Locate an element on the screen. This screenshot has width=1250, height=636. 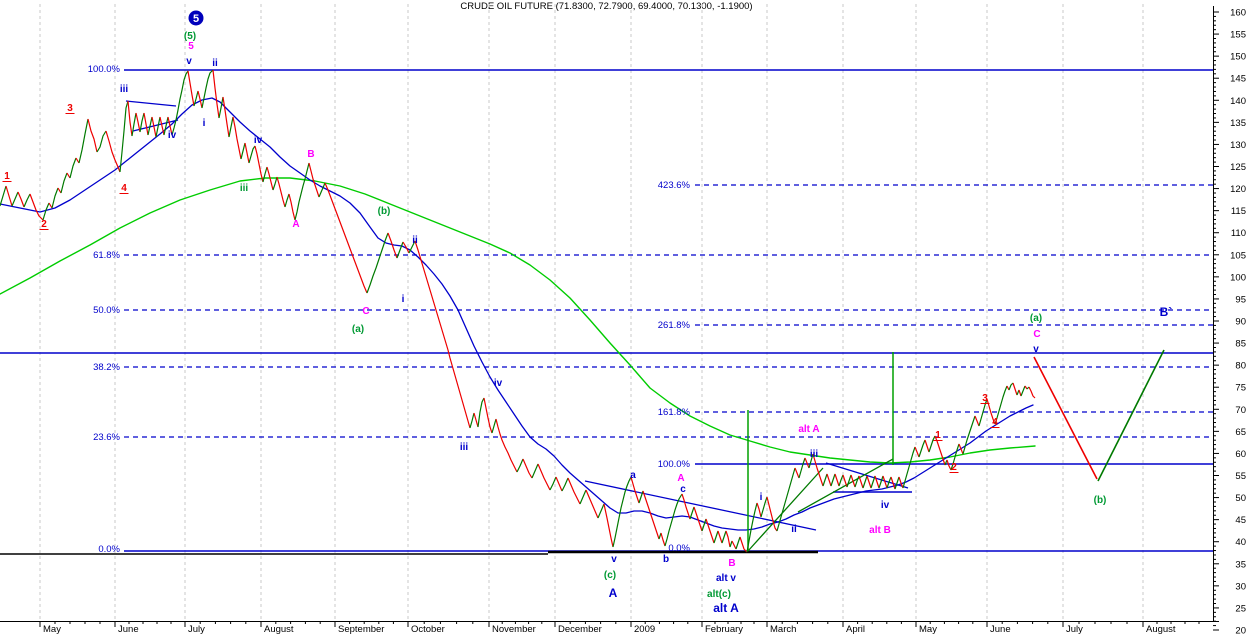
price-axis-label: 35 is located at coordinates (1240, 564).